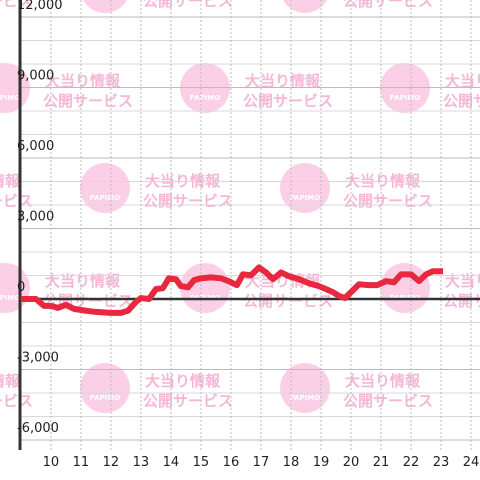  What do you see at coordinates (51, 462) in the screenshot?
I see `x-tick-label: 10` at bounding box center [51, 462].